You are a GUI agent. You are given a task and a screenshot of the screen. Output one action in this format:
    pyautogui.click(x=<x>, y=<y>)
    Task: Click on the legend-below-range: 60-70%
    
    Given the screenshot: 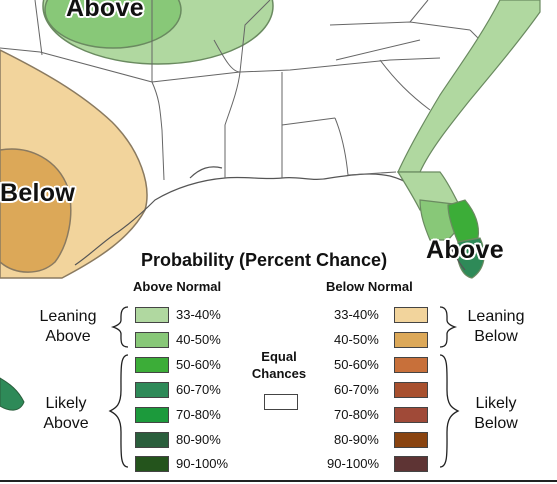 What is the action you would take?
    pyautogui.click(x=356, y=389)
    